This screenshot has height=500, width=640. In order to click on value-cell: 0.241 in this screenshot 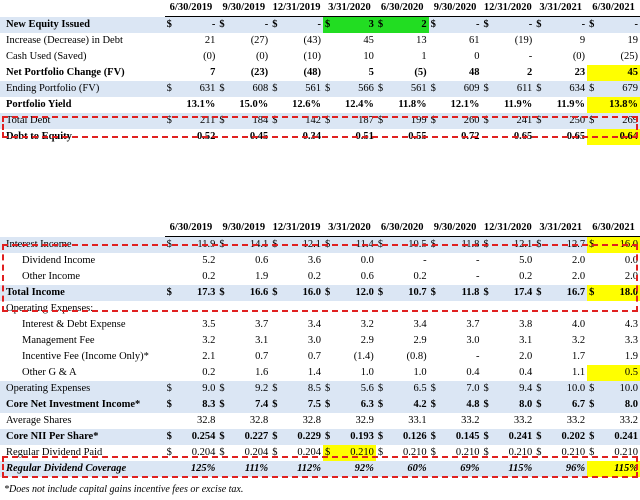, I will do `click(617, 437)`.